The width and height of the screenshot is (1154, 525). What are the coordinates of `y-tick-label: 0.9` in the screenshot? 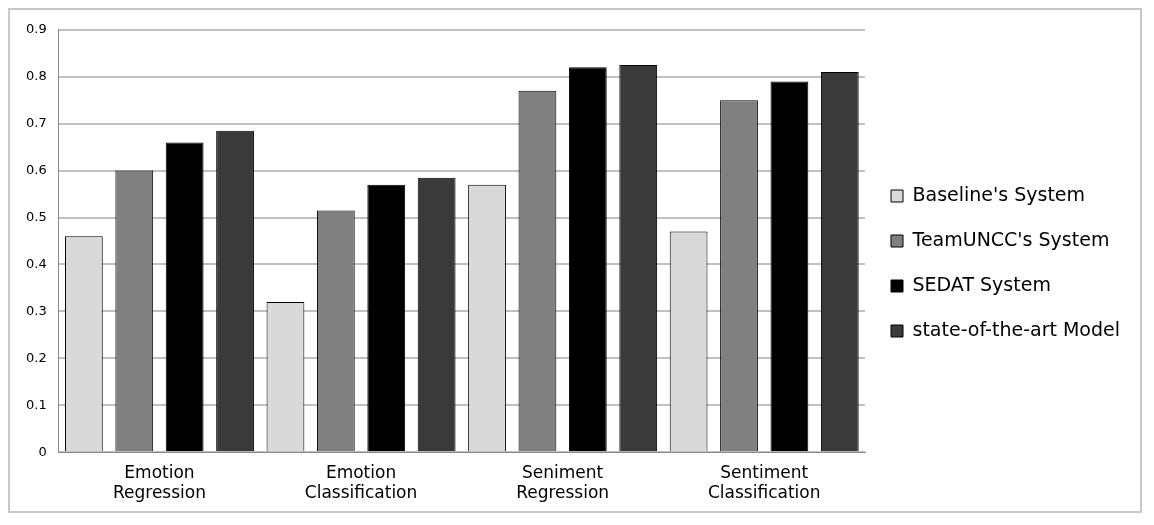 It's located at (36, 29).